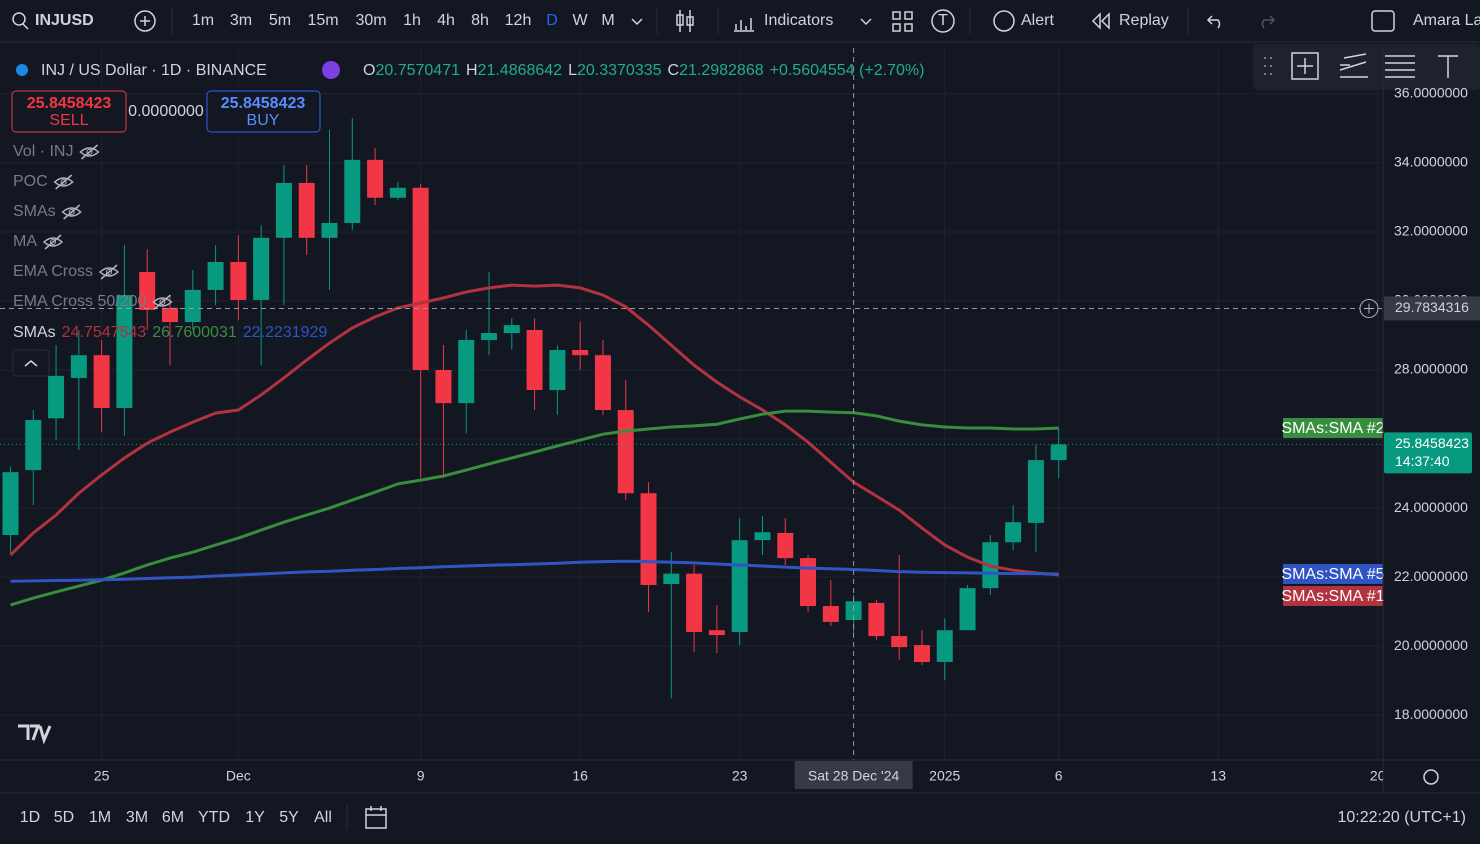  Describe the element at coordinates (480, 20) in the screenshot. I see `interval: 8h` at that location.